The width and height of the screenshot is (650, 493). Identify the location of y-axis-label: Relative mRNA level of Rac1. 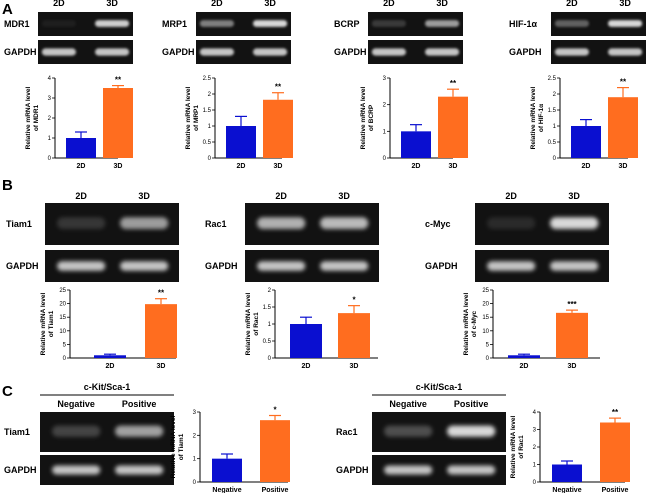
(252, 323).